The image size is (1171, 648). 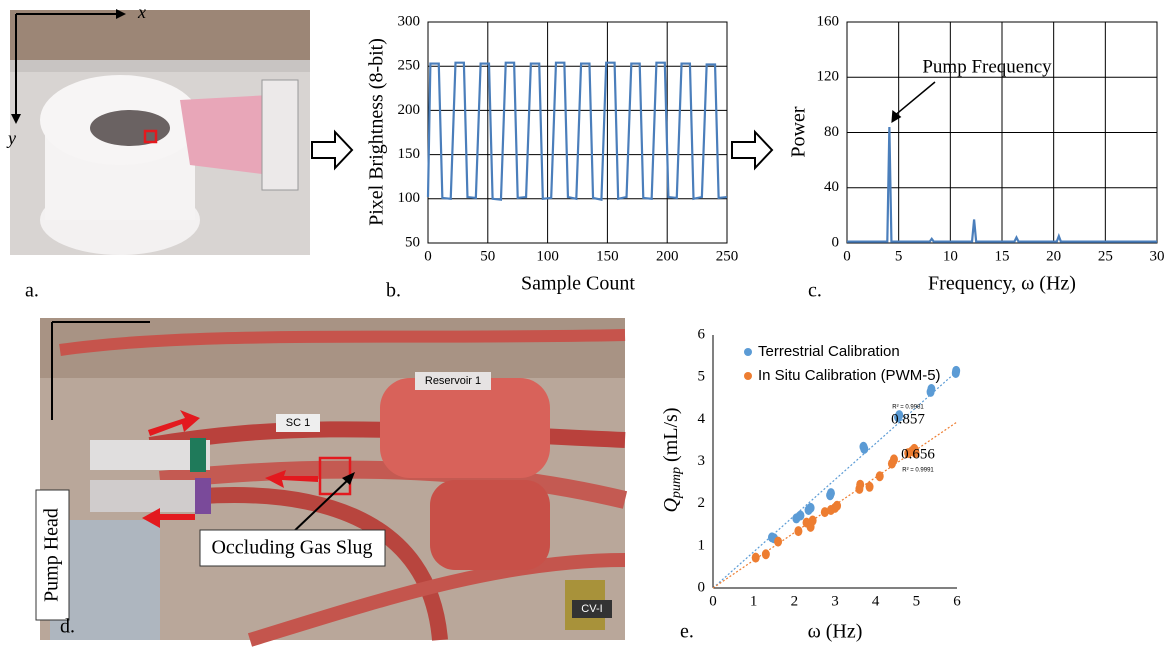 What do you see at coordinates (702, 461) in the screenshot?
I see `y-tick-label: 3` at bounding box center [702, 461].